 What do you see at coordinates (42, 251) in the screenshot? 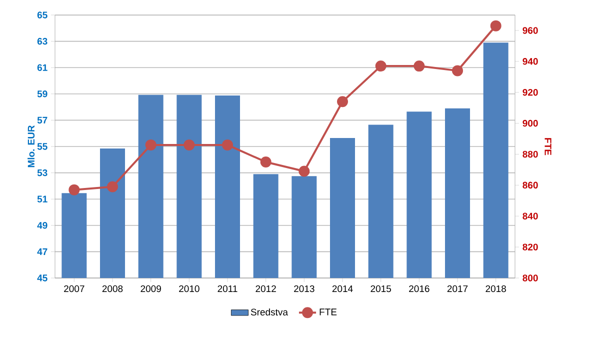
I see `y-tick-label: 47` at bounding box center [42, 251].